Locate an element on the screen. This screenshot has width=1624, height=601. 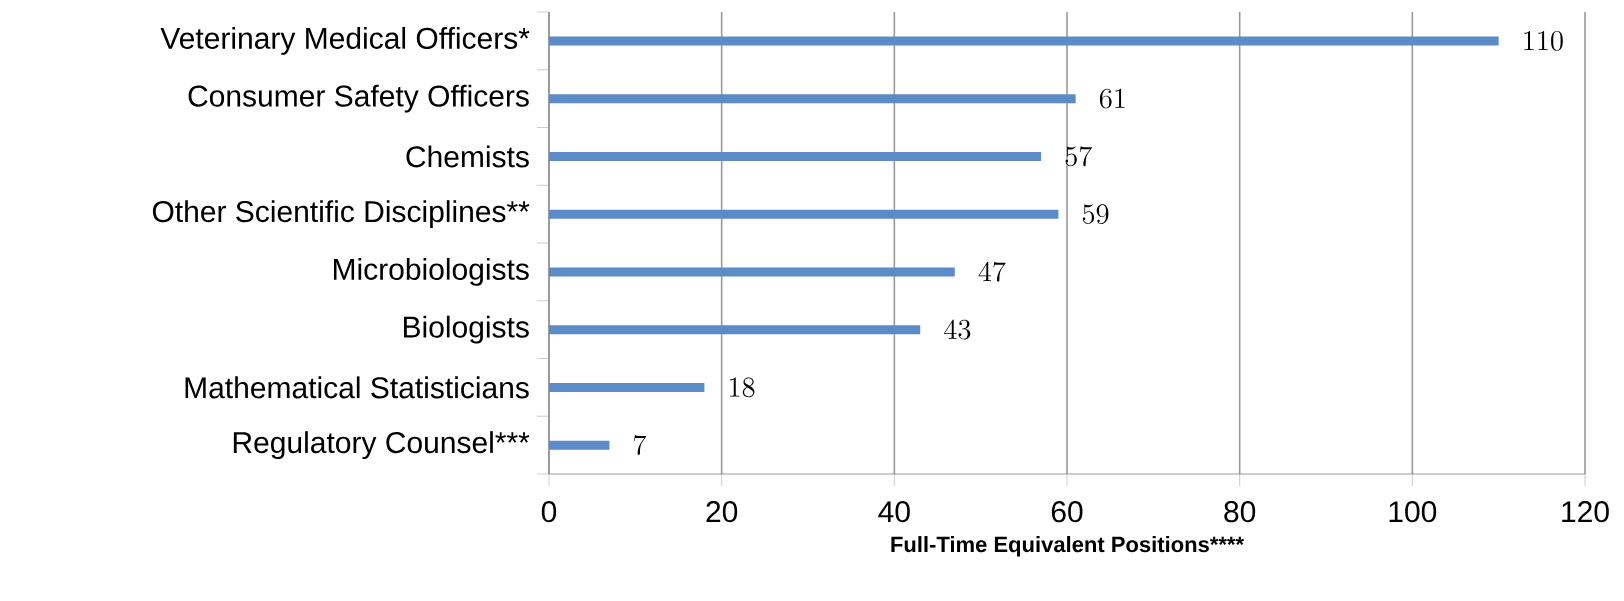
x-tick-label: 20 is located at coordinates (722, 512).